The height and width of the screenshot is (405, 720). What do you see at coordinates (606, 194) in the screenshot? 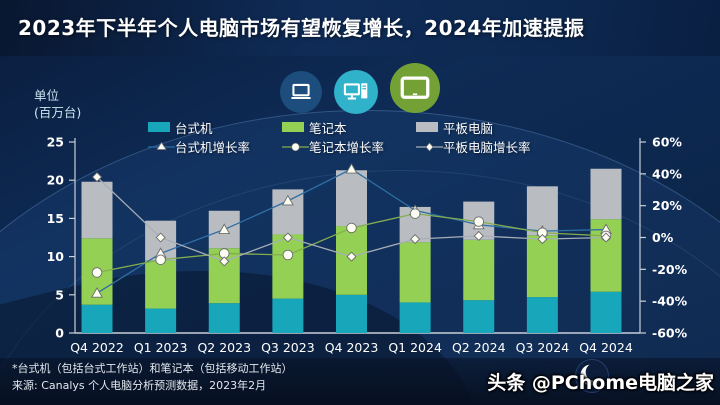
I see `bar-平板电脑-Q4 2024` at bounding box center [606, 194].